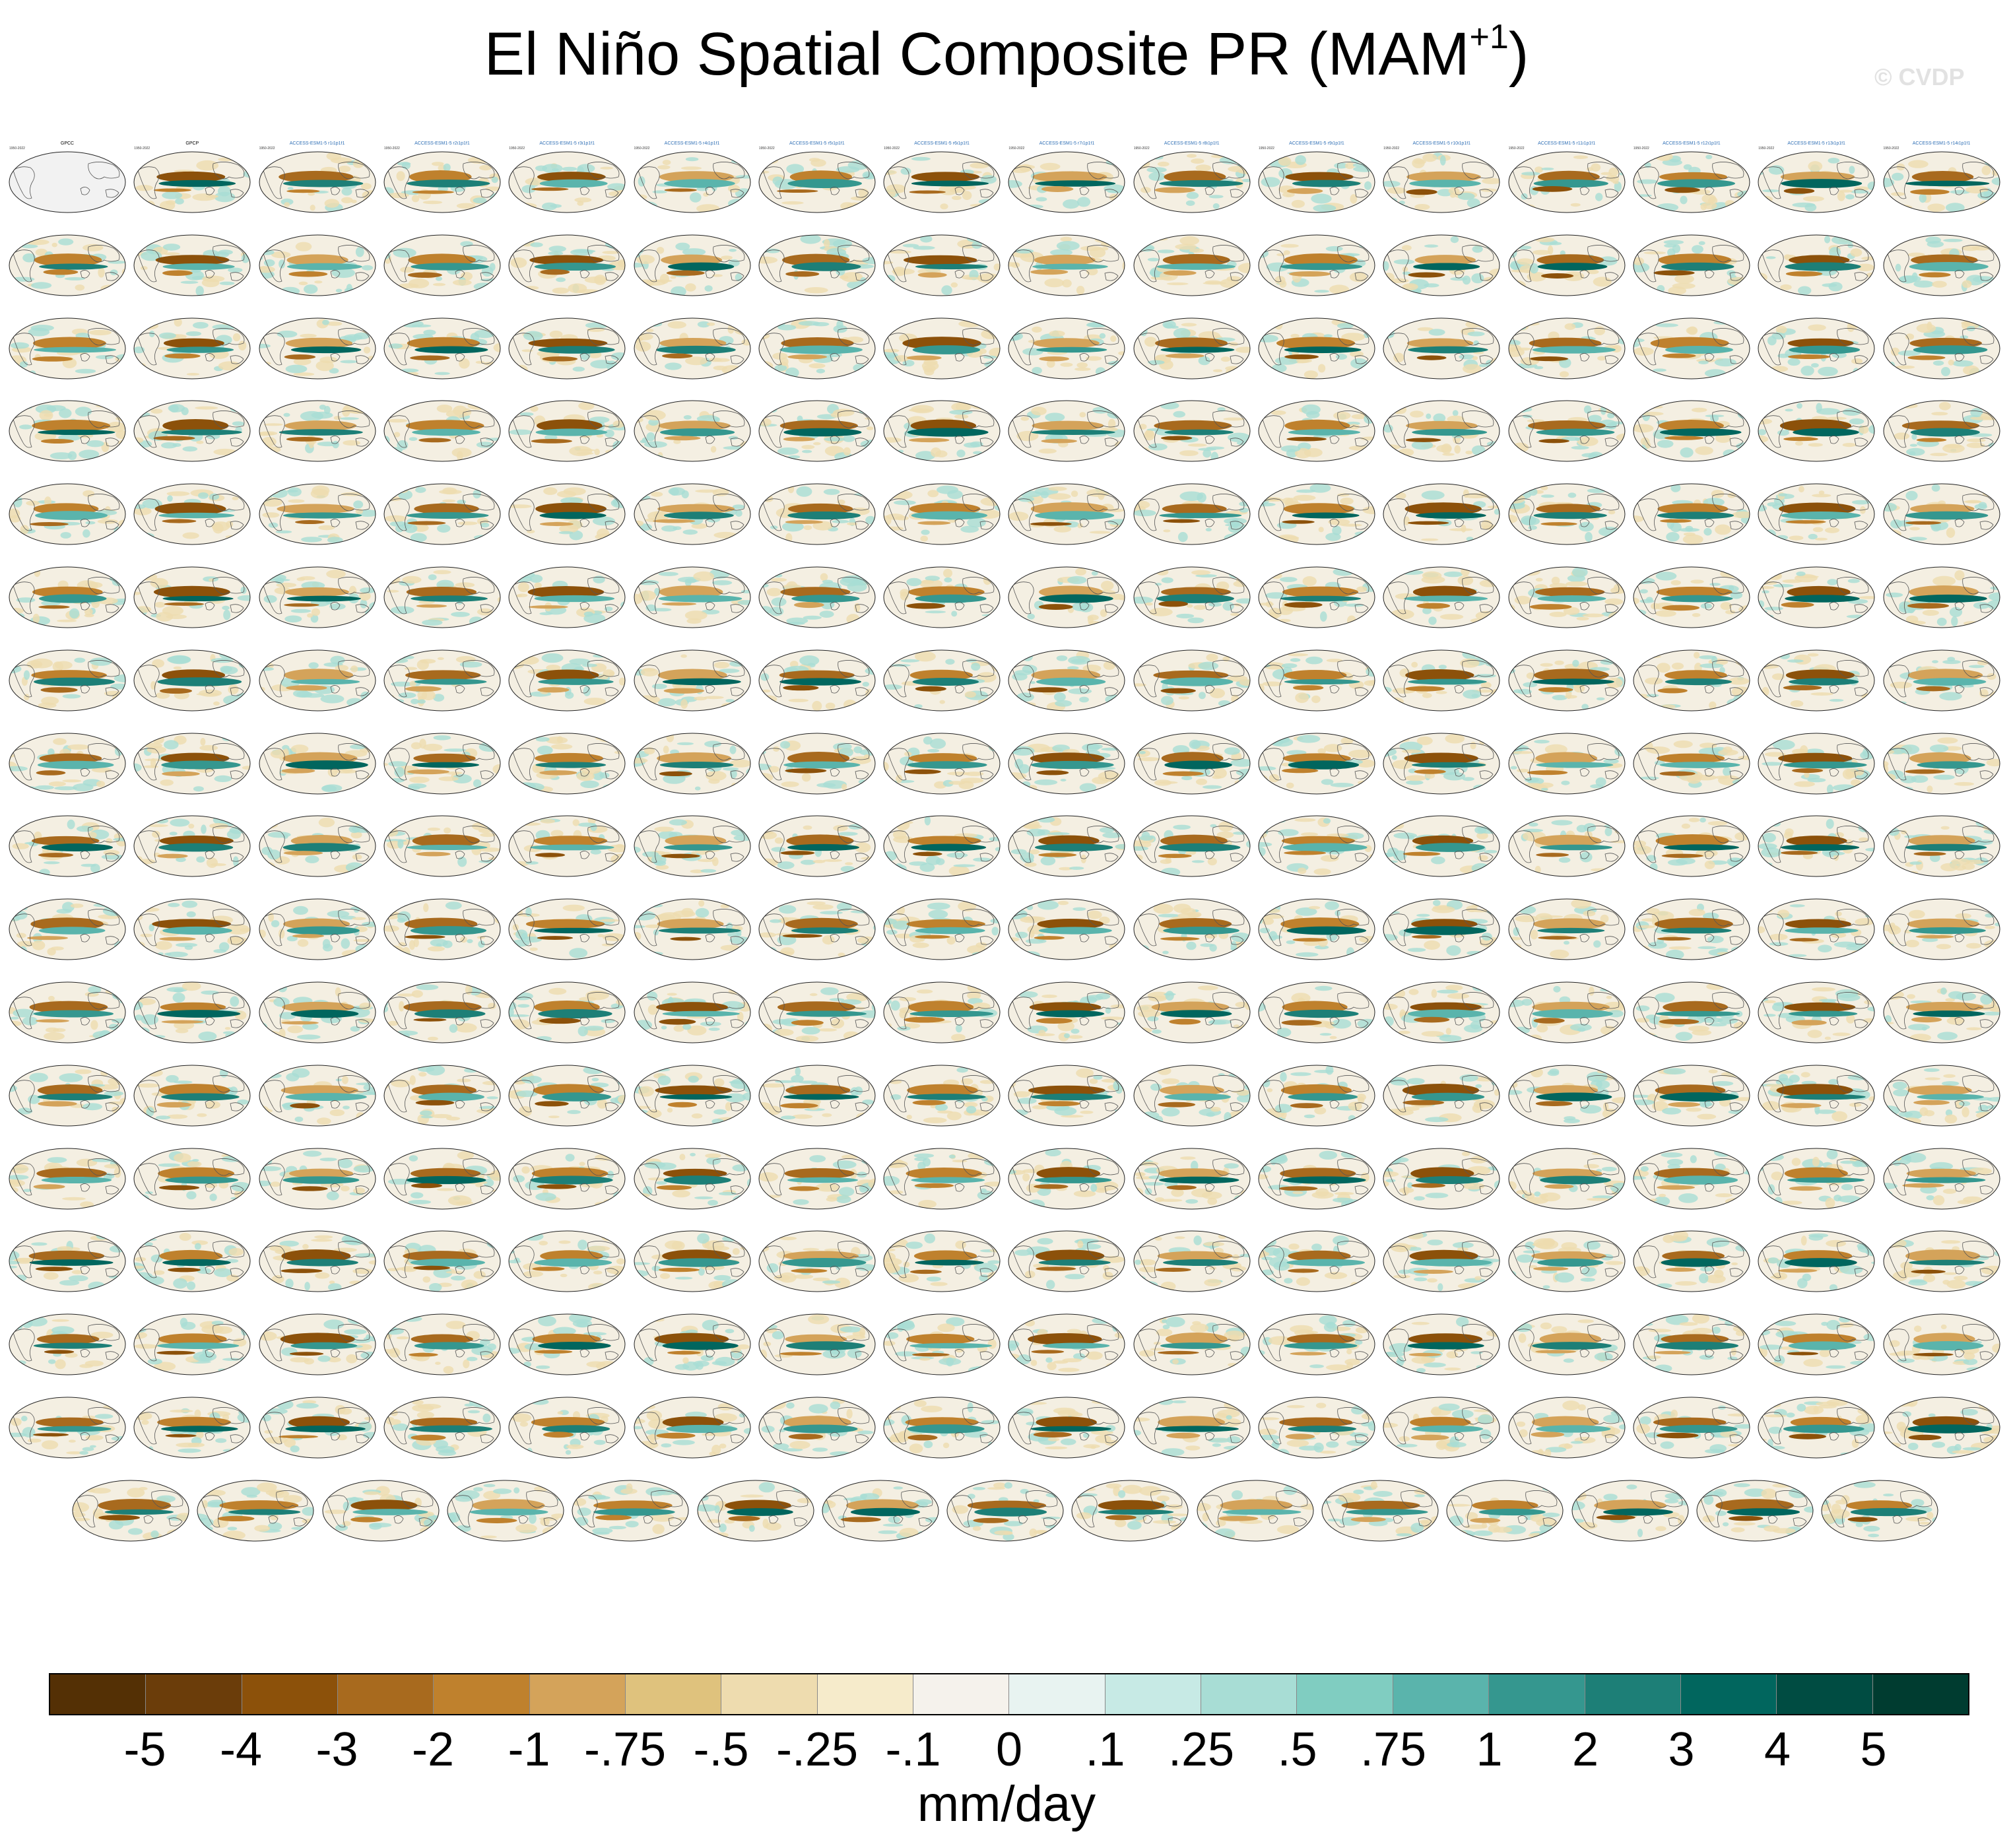 The width and height of the screenshot is (2013, 1848). What do you see at coordinates (817, 144) in the screenshot?
I see `panel-title: ACCESS-ESM1-5 r5i1p1f1` at bounding box center [817, 144].